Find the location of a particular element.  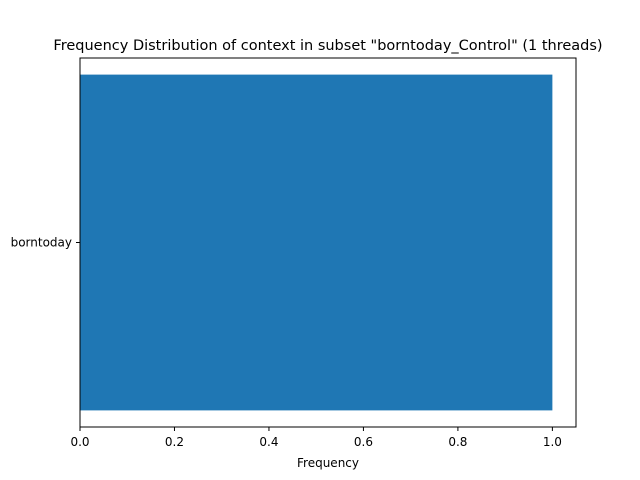

x-axis-ticks: 0.0 0.2 0.4 0.6 0.8 1.0 is located at coordinates (316, 438).